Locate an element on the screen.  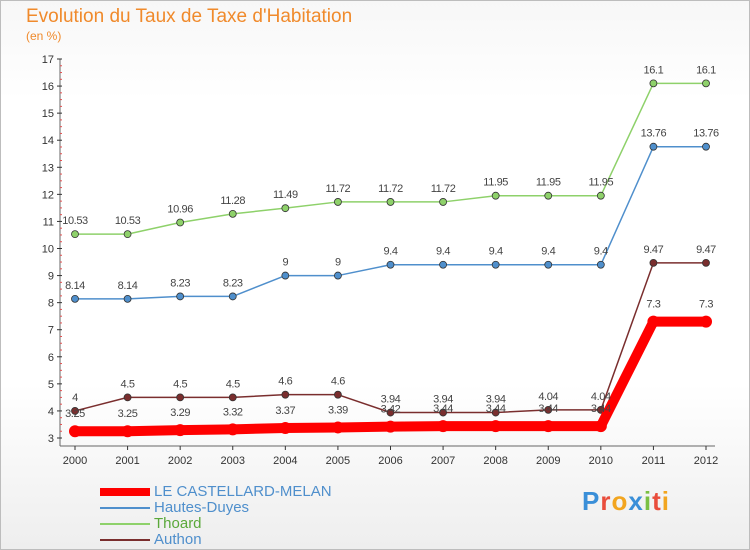
data-label: 4.04 is located at coordinates (548, 397).